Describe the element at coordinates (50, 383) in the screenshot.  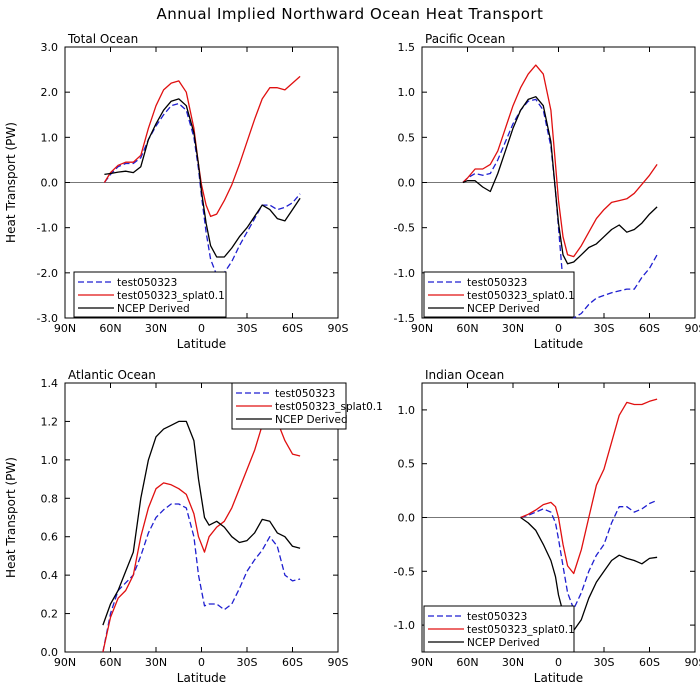
I see `y-tick-label: 1.4` at that location.